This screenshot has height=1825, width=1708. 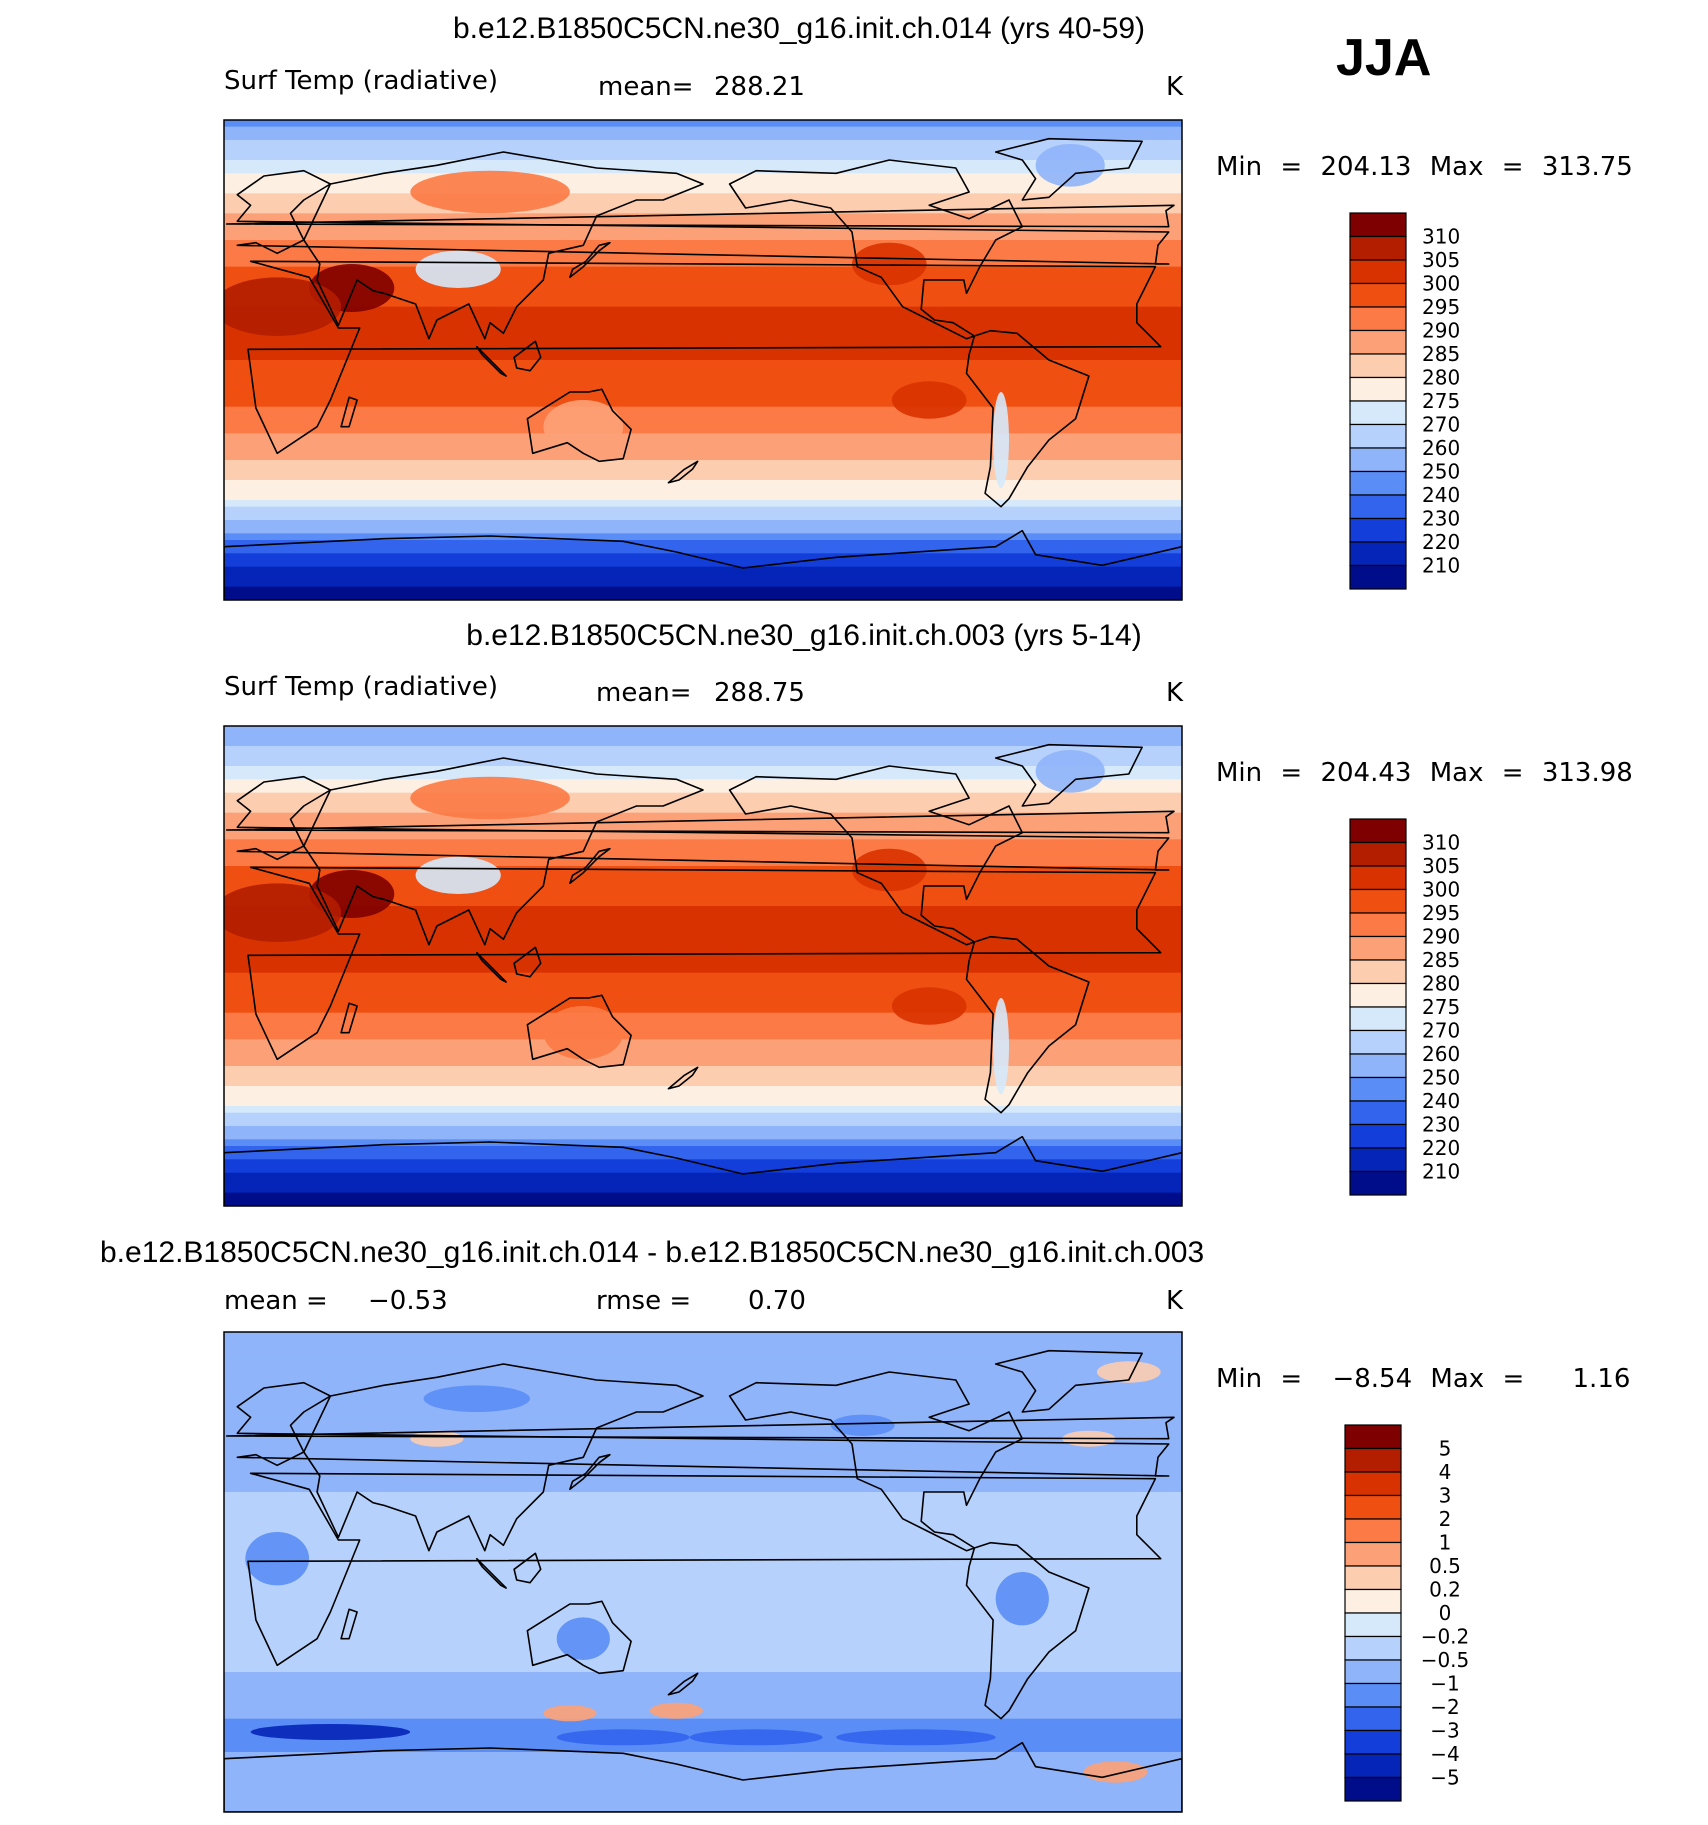 I want to click on colorbar-tick-label: 305, so click(x=1441, y=260).